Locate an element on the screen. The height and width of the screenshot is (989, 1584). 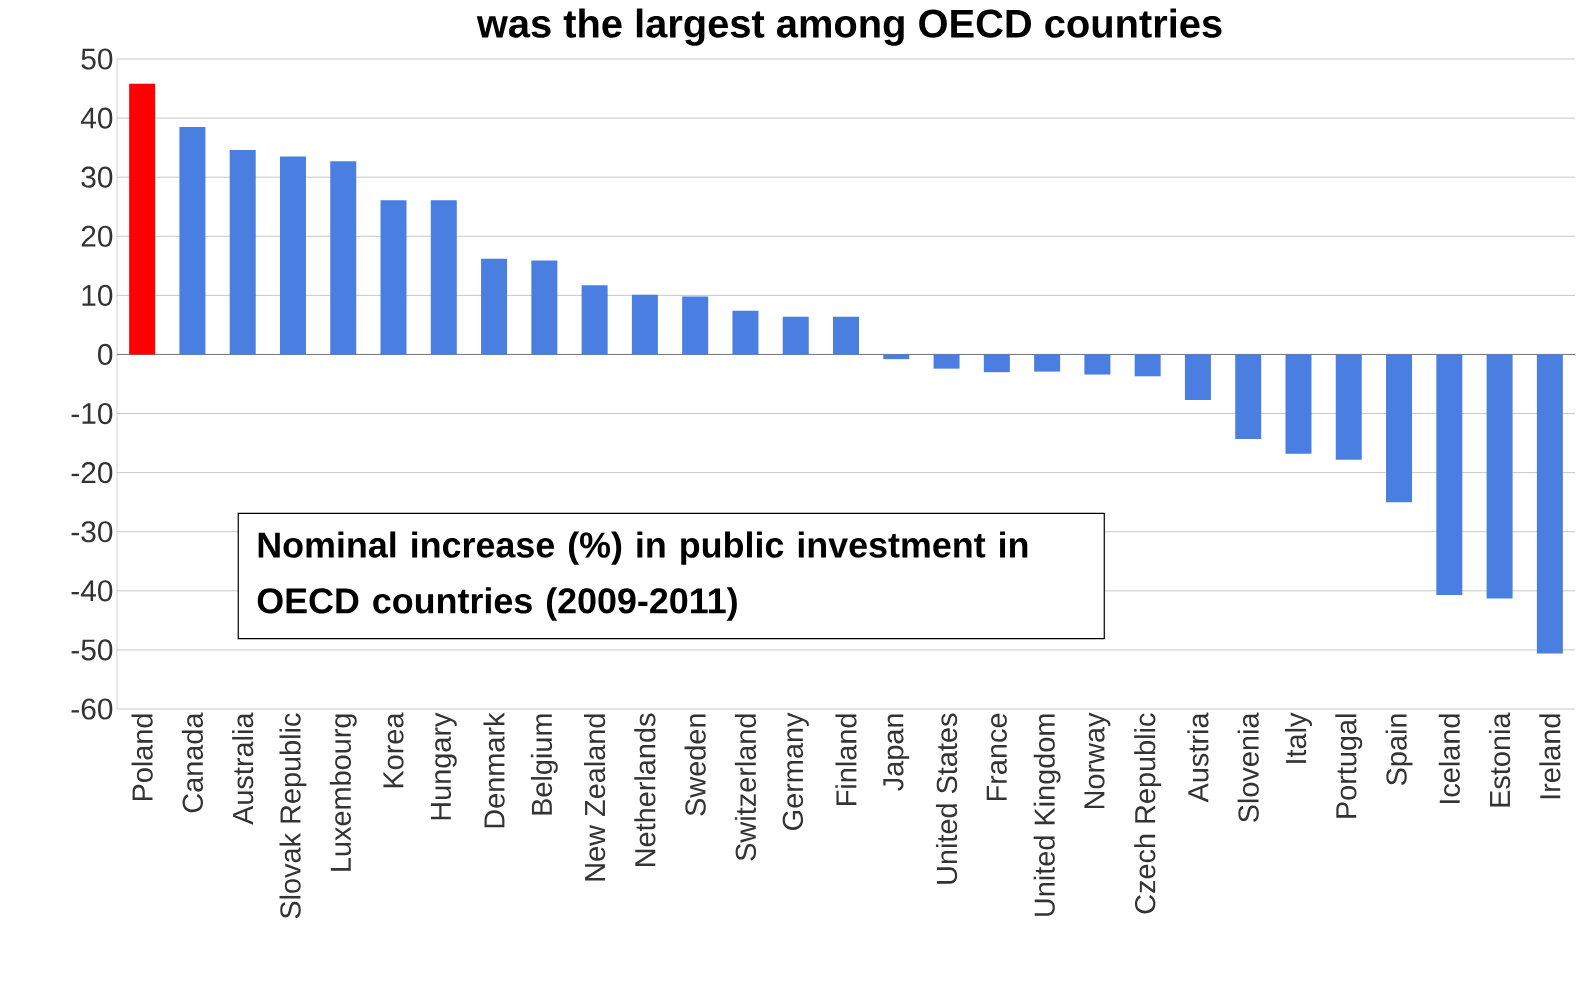
x-tick-label: Korea is located at coordinates (393, 750).